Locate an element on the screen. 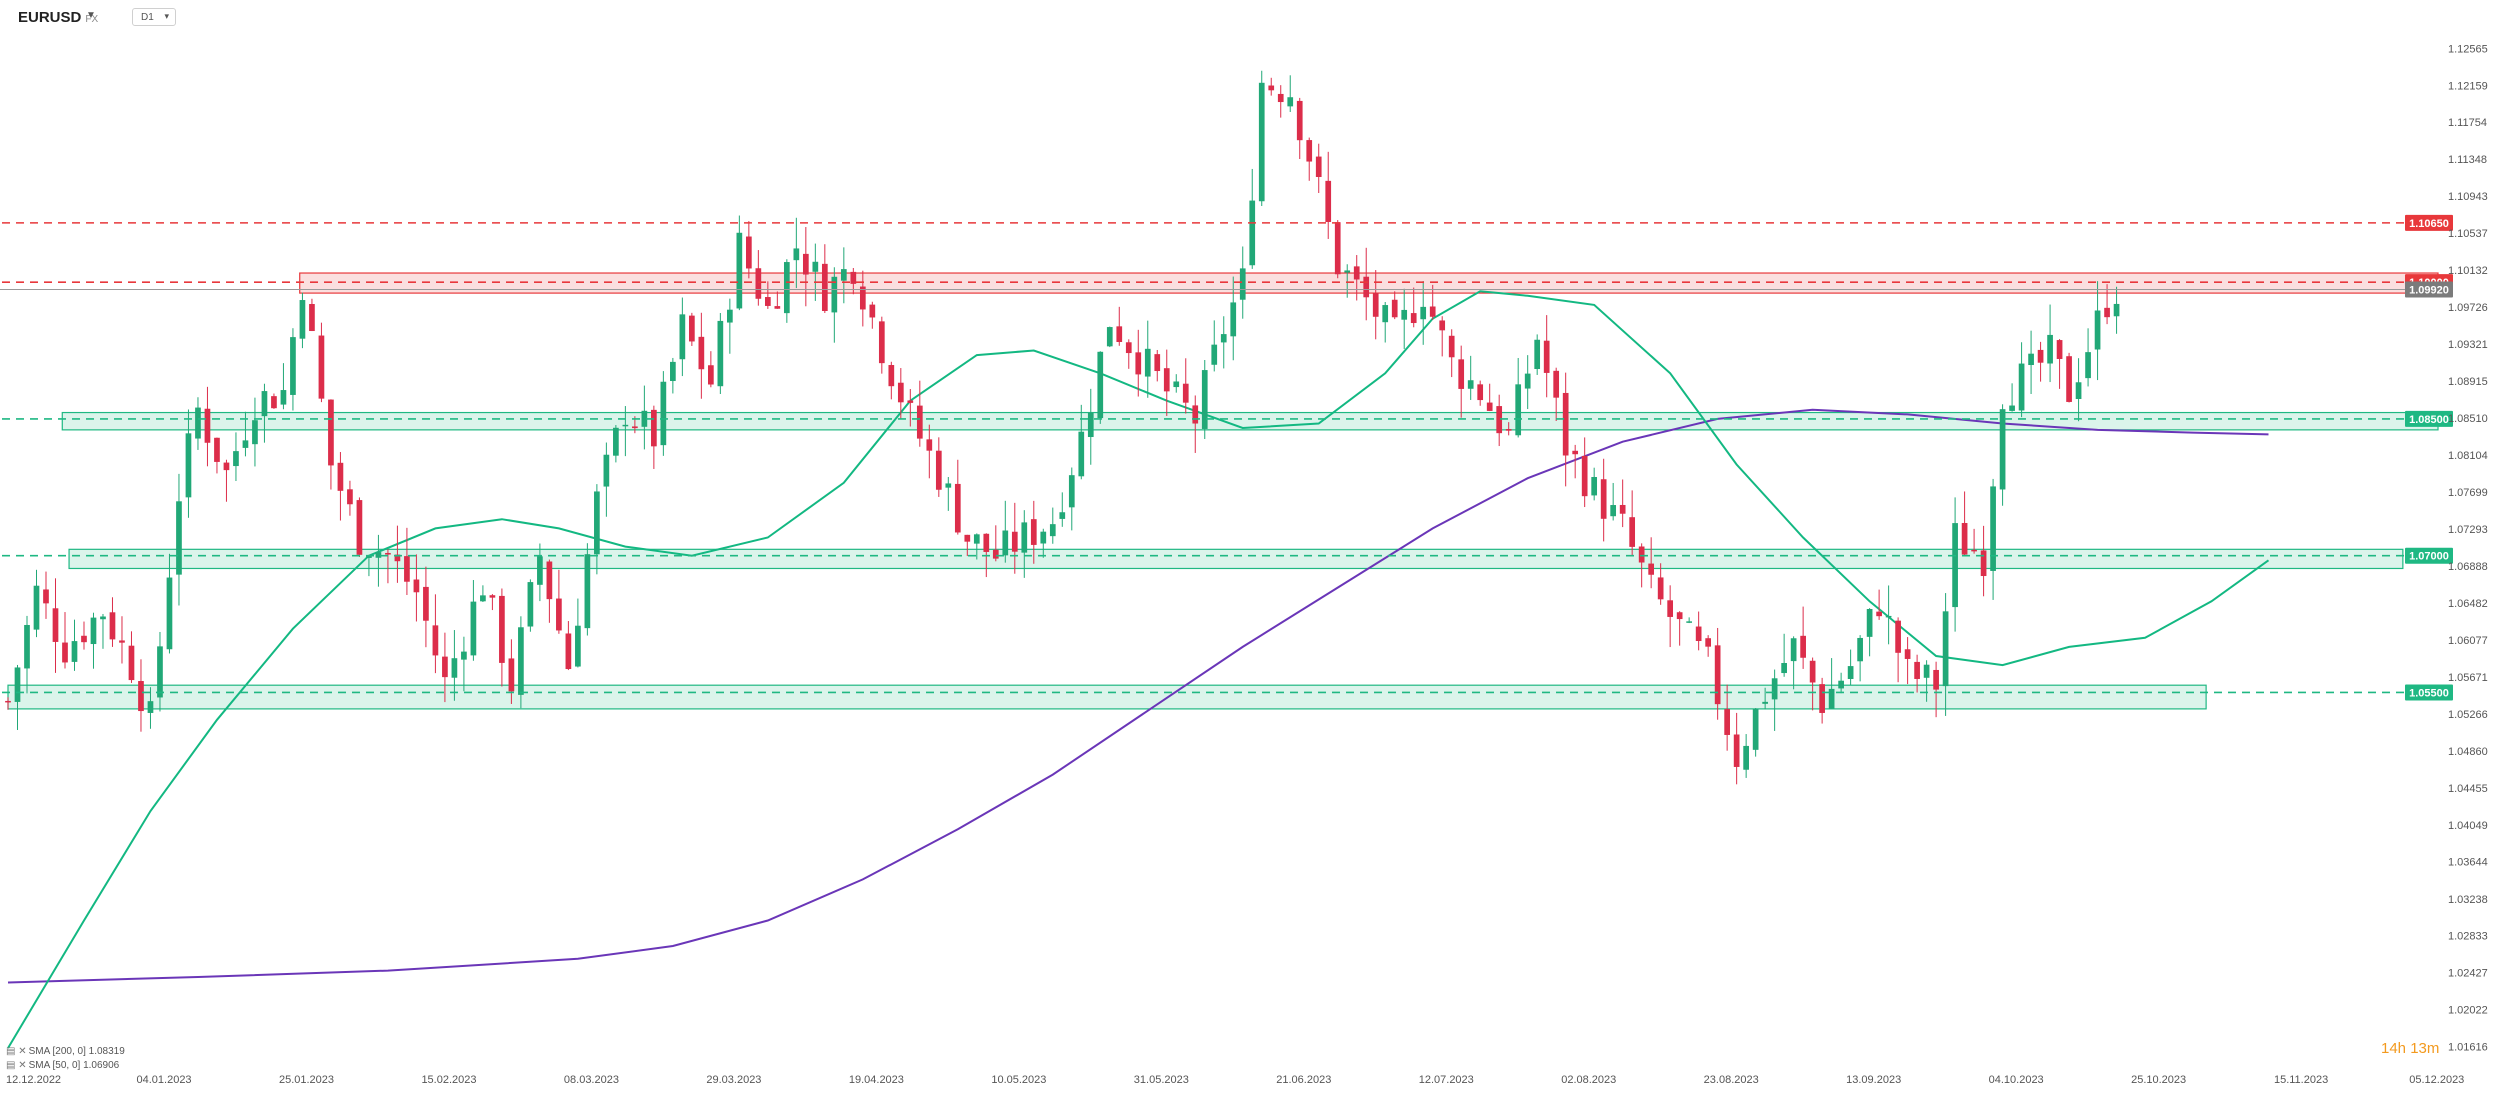  price-tick-label: 1.02427 is located at coordinates (2468, 974).